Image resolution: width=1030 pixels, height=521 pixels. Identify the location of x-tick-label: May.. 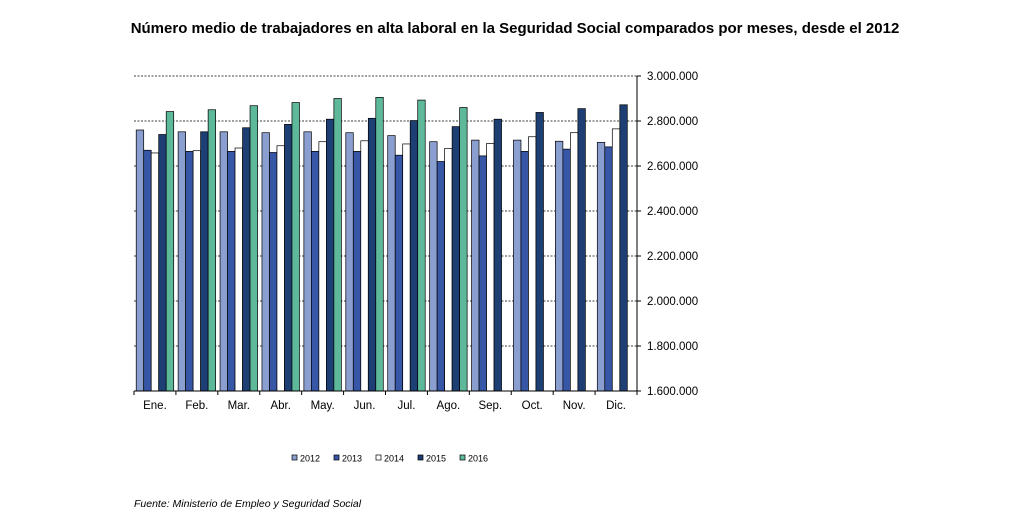
(323, 406).